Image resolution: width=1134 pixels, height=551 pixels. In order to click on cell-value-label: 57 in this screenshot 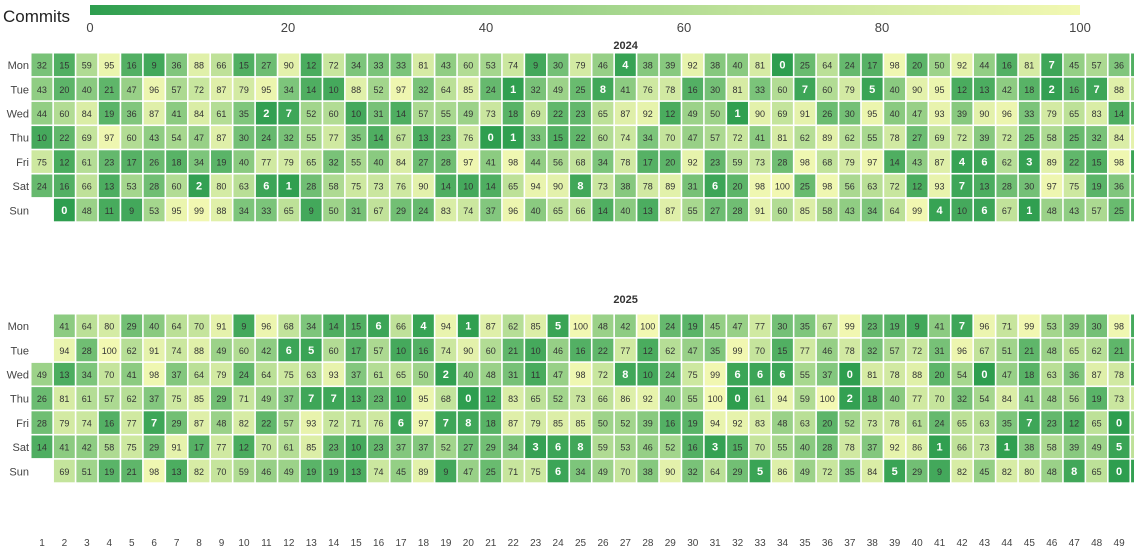, I will do `click(289, 423)`.